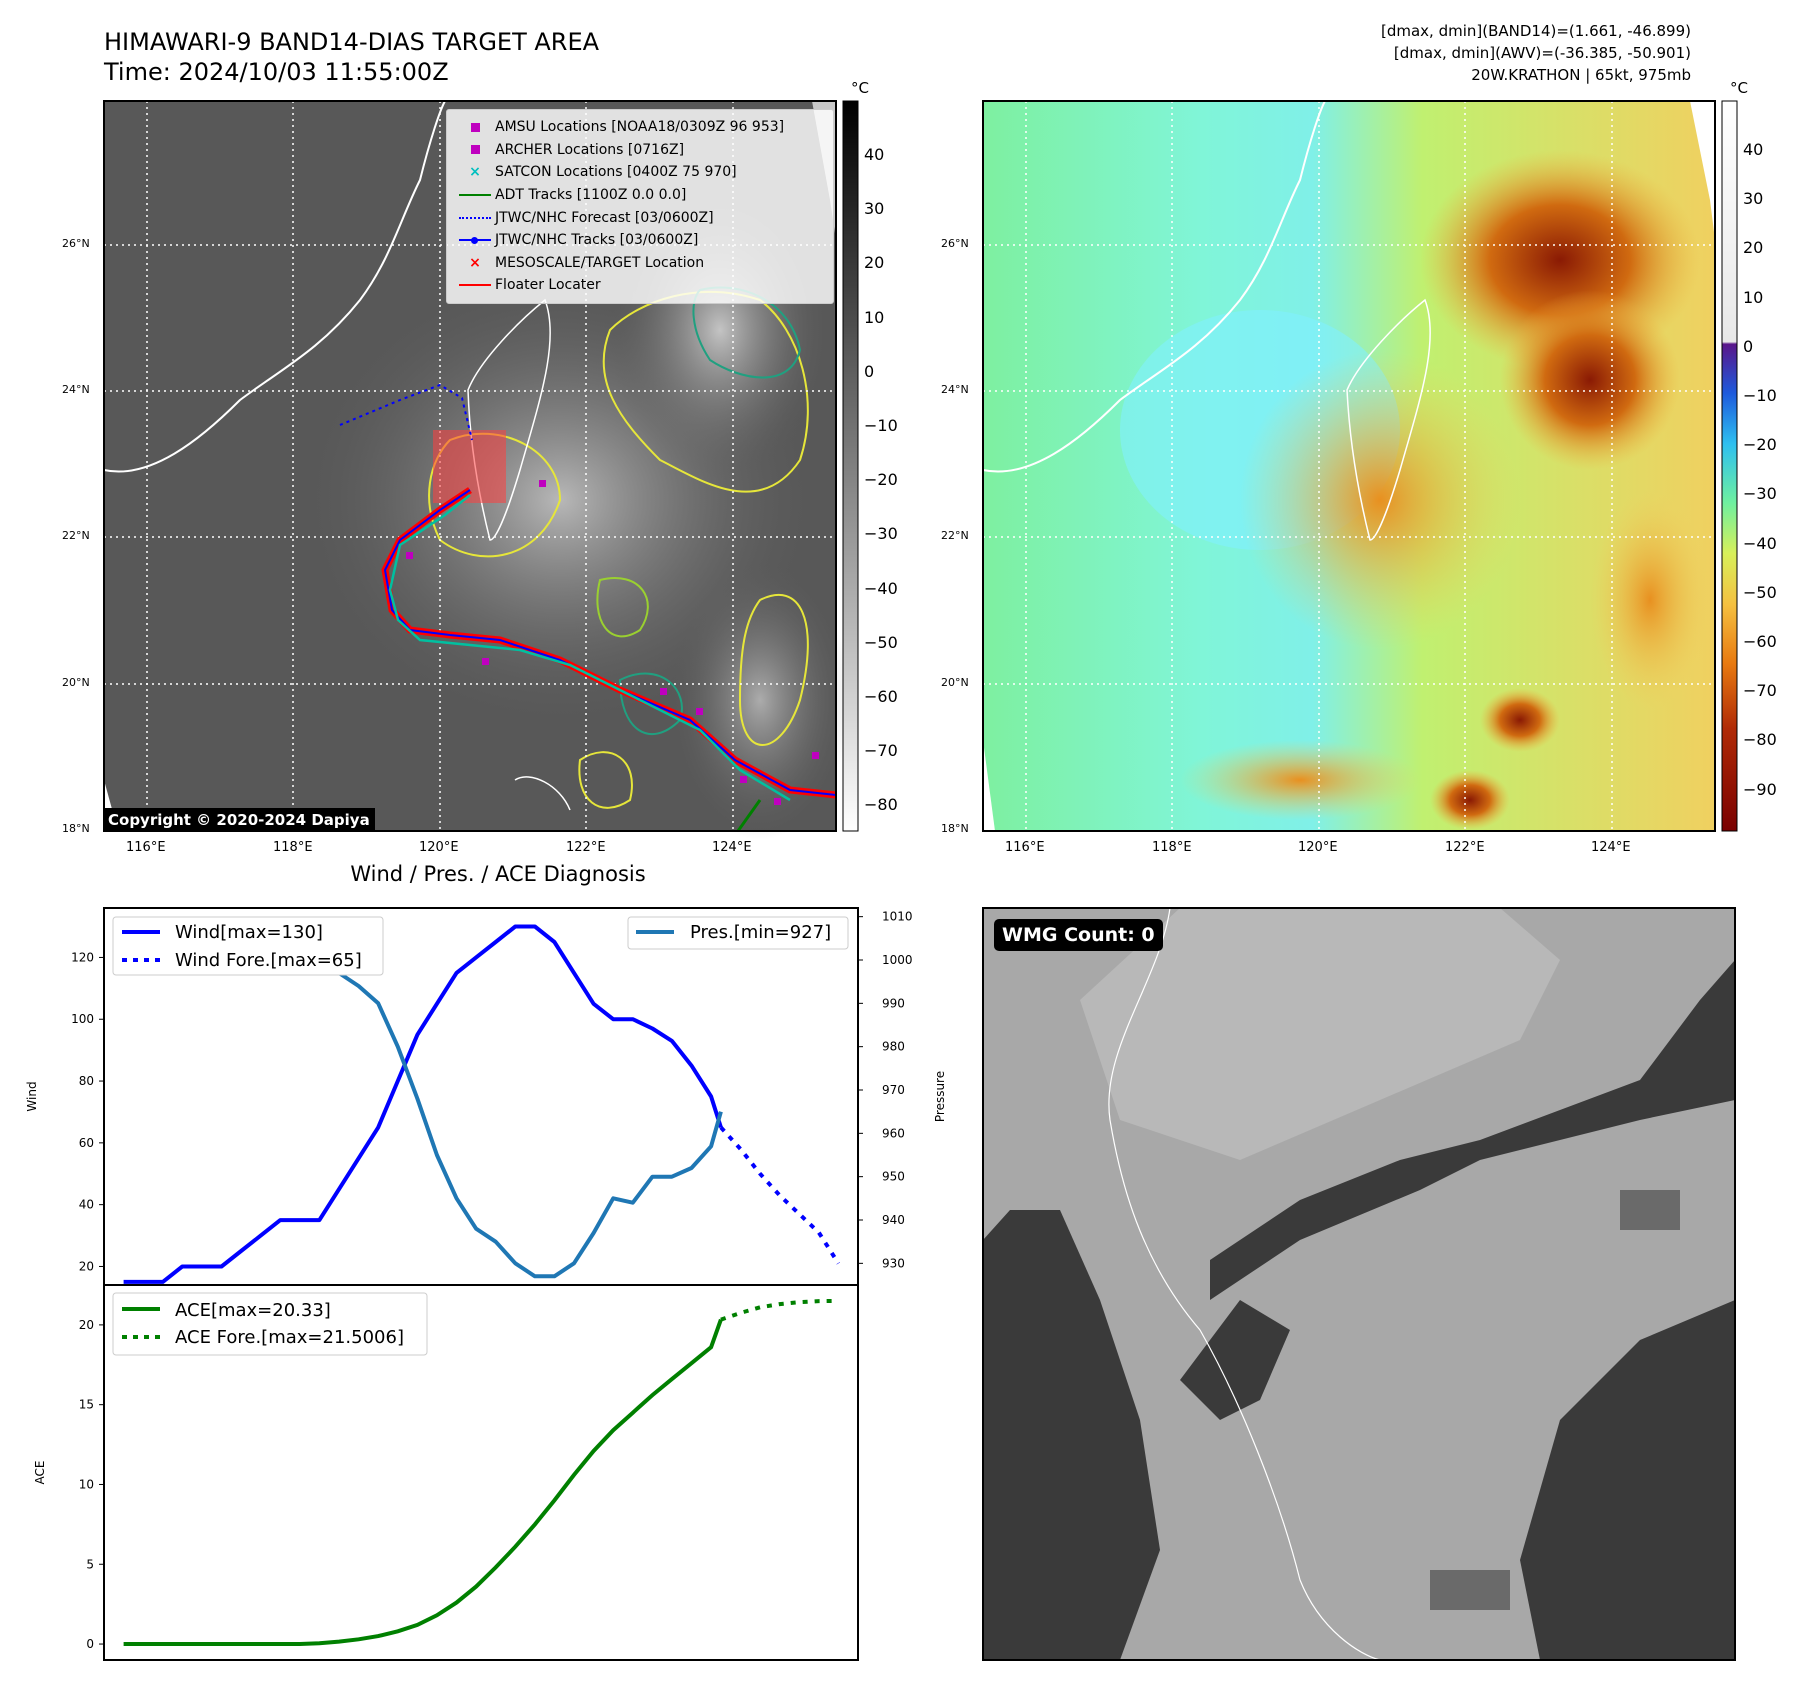 The height and width of the screenshot is (1690, 1797). Describe the element at coordinates (1753, 297) in the screenshot. I see `colorbar-tick: 10` at that location.